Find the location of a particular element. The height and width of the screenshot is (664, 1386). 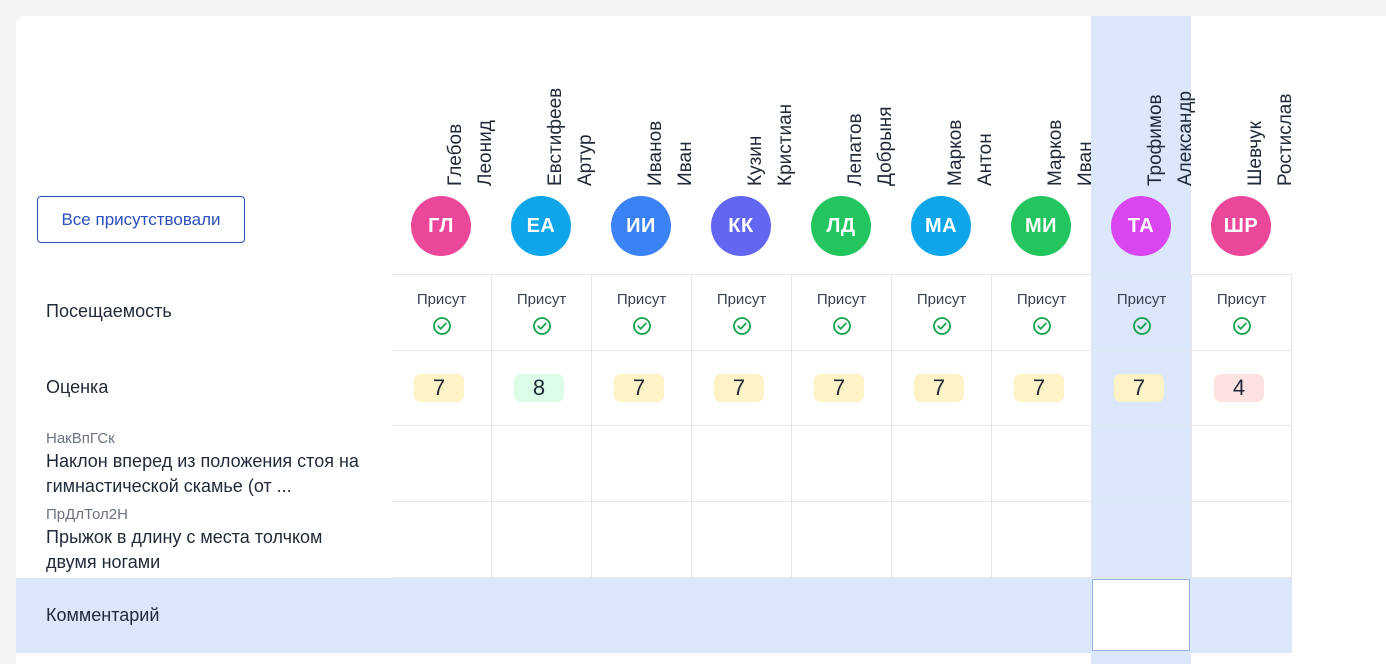

student-avatar: ШР is located at coordinates (1241, 226).